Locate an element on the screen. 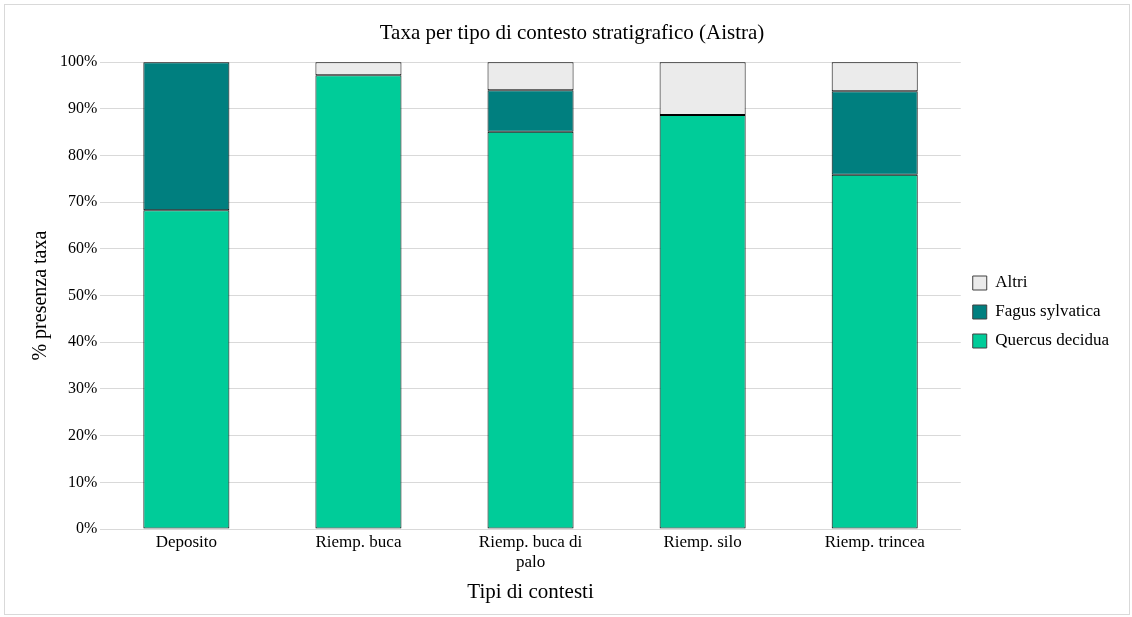 This screenshot has width=1132, height=617. y-tick-label: 40% is located at coordinates (83, 341).